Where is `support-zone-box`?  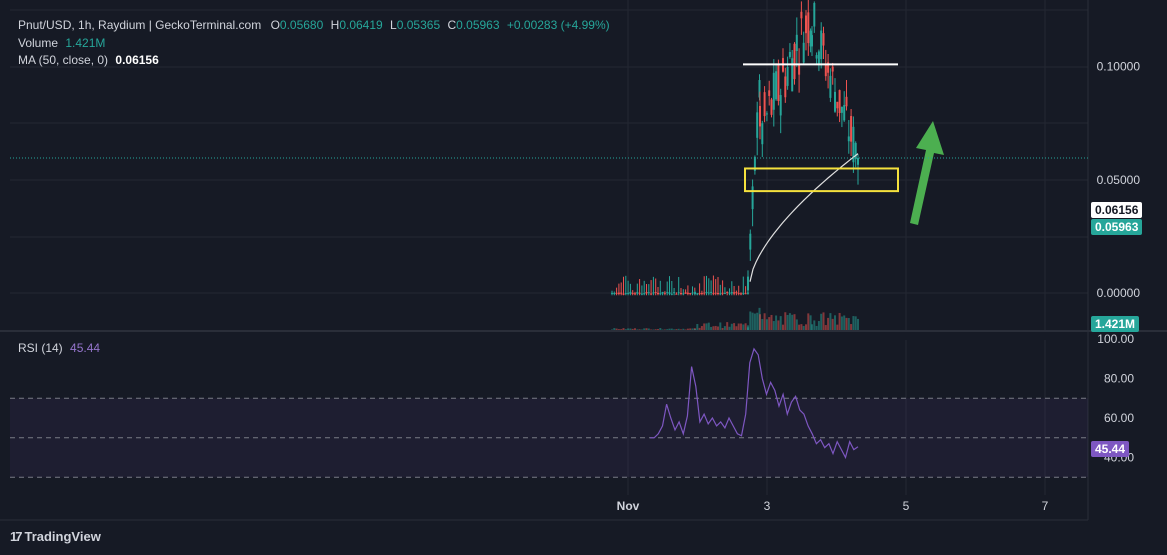 support-zone-box is located at coordinates (821, 180).